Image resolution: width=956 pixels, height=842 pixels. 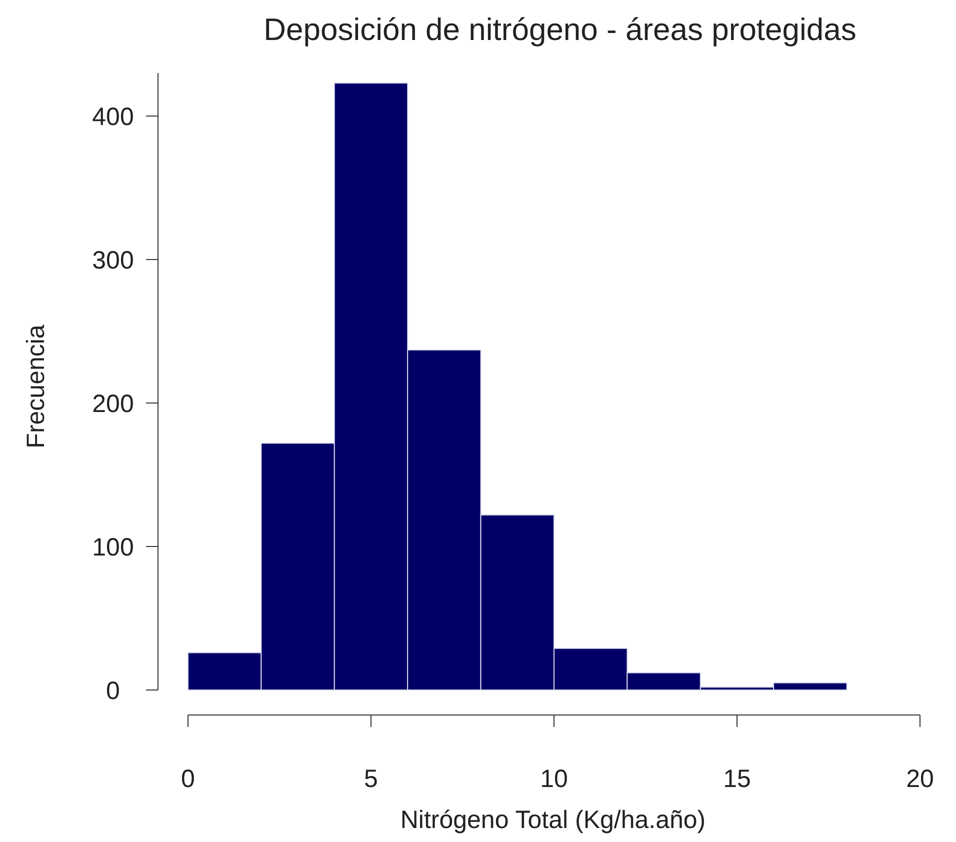 I want to click on chart-title: Deposición de nitrógeno - áreas protegidas, so click(x=560, y=29).